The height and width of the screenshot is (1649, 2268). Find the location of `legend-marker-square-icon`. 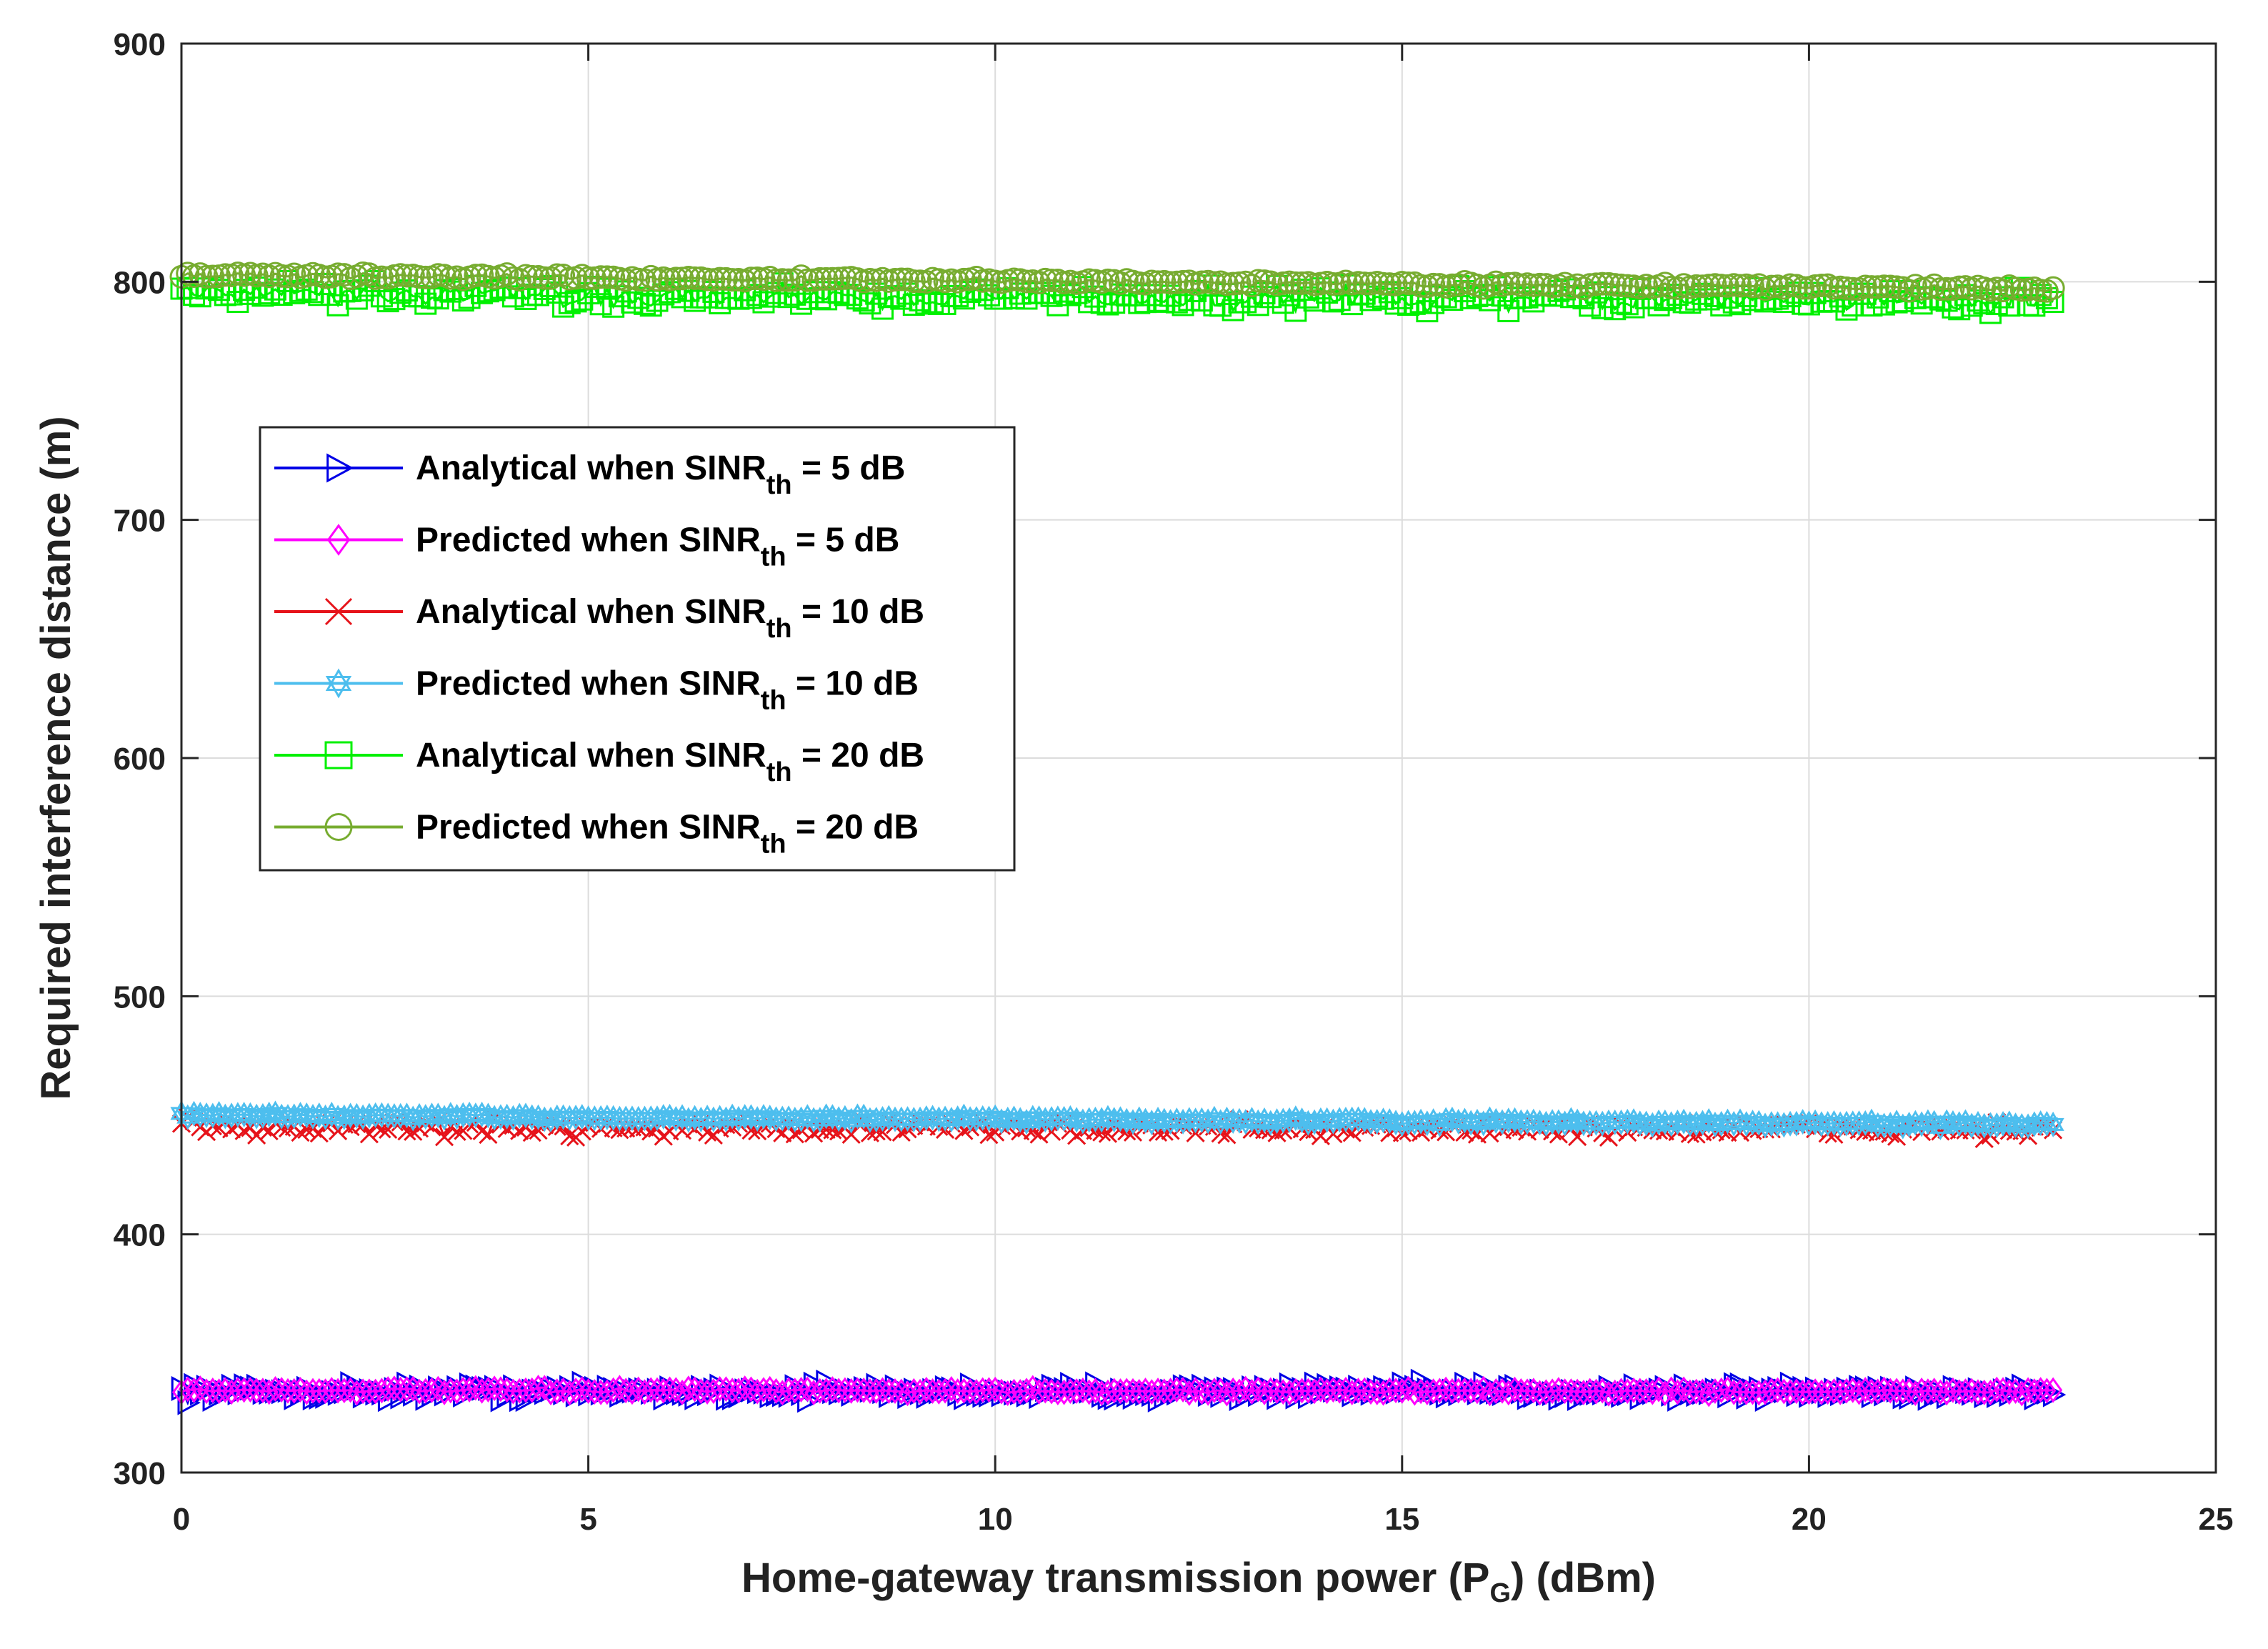

legend-marker-square-icon is located at coordinates (338, 755).